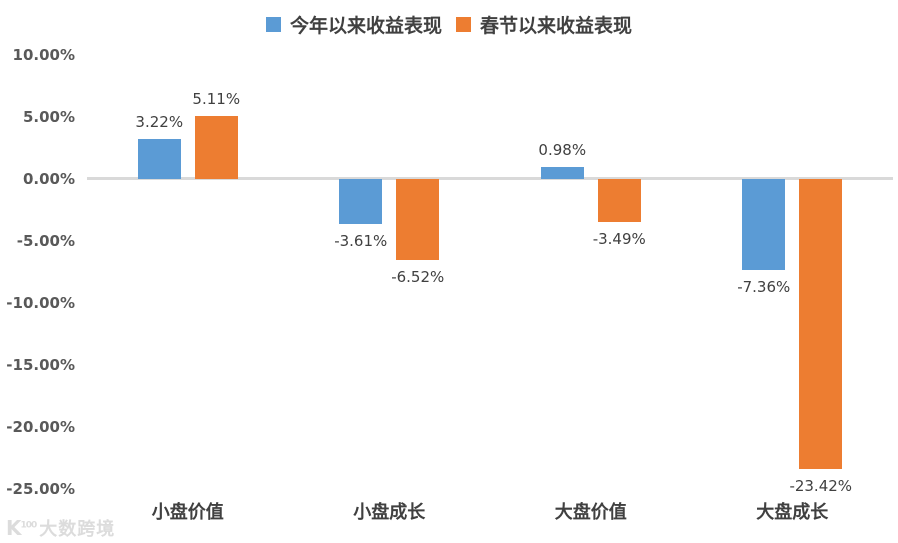  Describe the element at coordinates (40, 303) in the screenshot. I see `y-tick-label: -10.00%` at that location.